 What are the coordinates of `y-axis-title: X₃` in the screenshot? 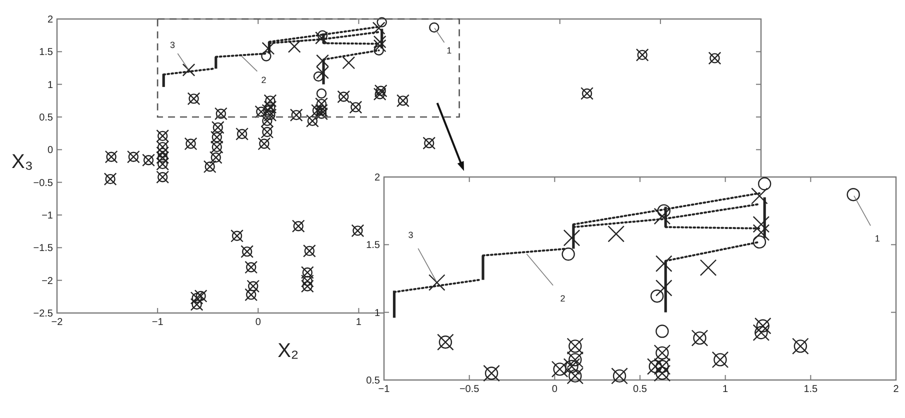 It's located at (22, 162).